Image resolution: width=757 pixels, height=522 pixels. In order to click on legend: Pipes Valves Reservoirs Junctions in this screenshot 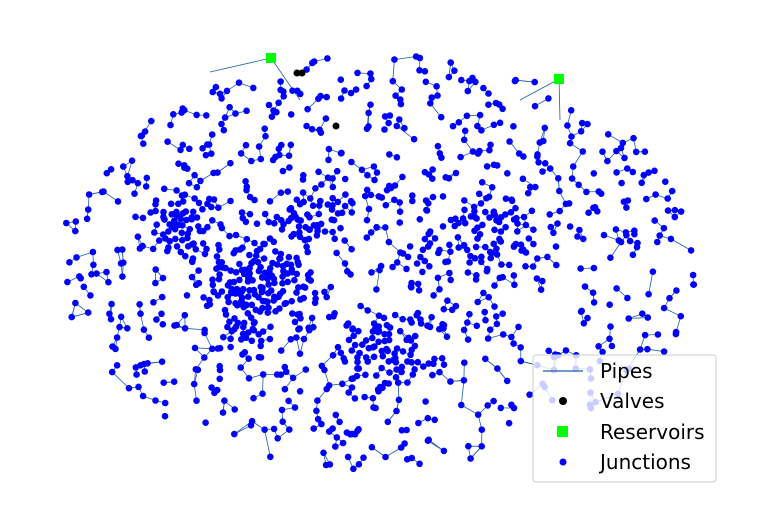, I will do `click(624, 418)`.